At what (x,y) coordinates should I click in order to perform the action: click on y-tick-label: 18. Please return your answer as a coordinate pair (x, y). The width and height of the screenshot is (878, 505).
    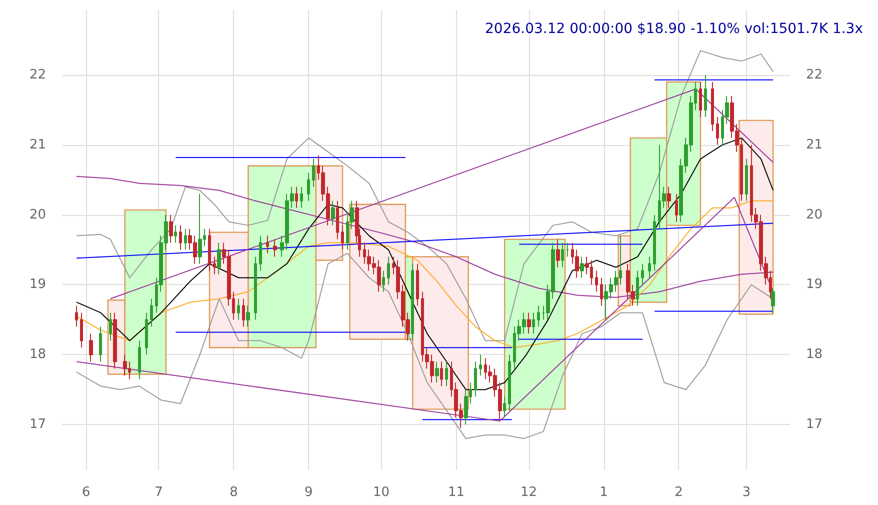
    Looking at the image, I should click on (37, 354).